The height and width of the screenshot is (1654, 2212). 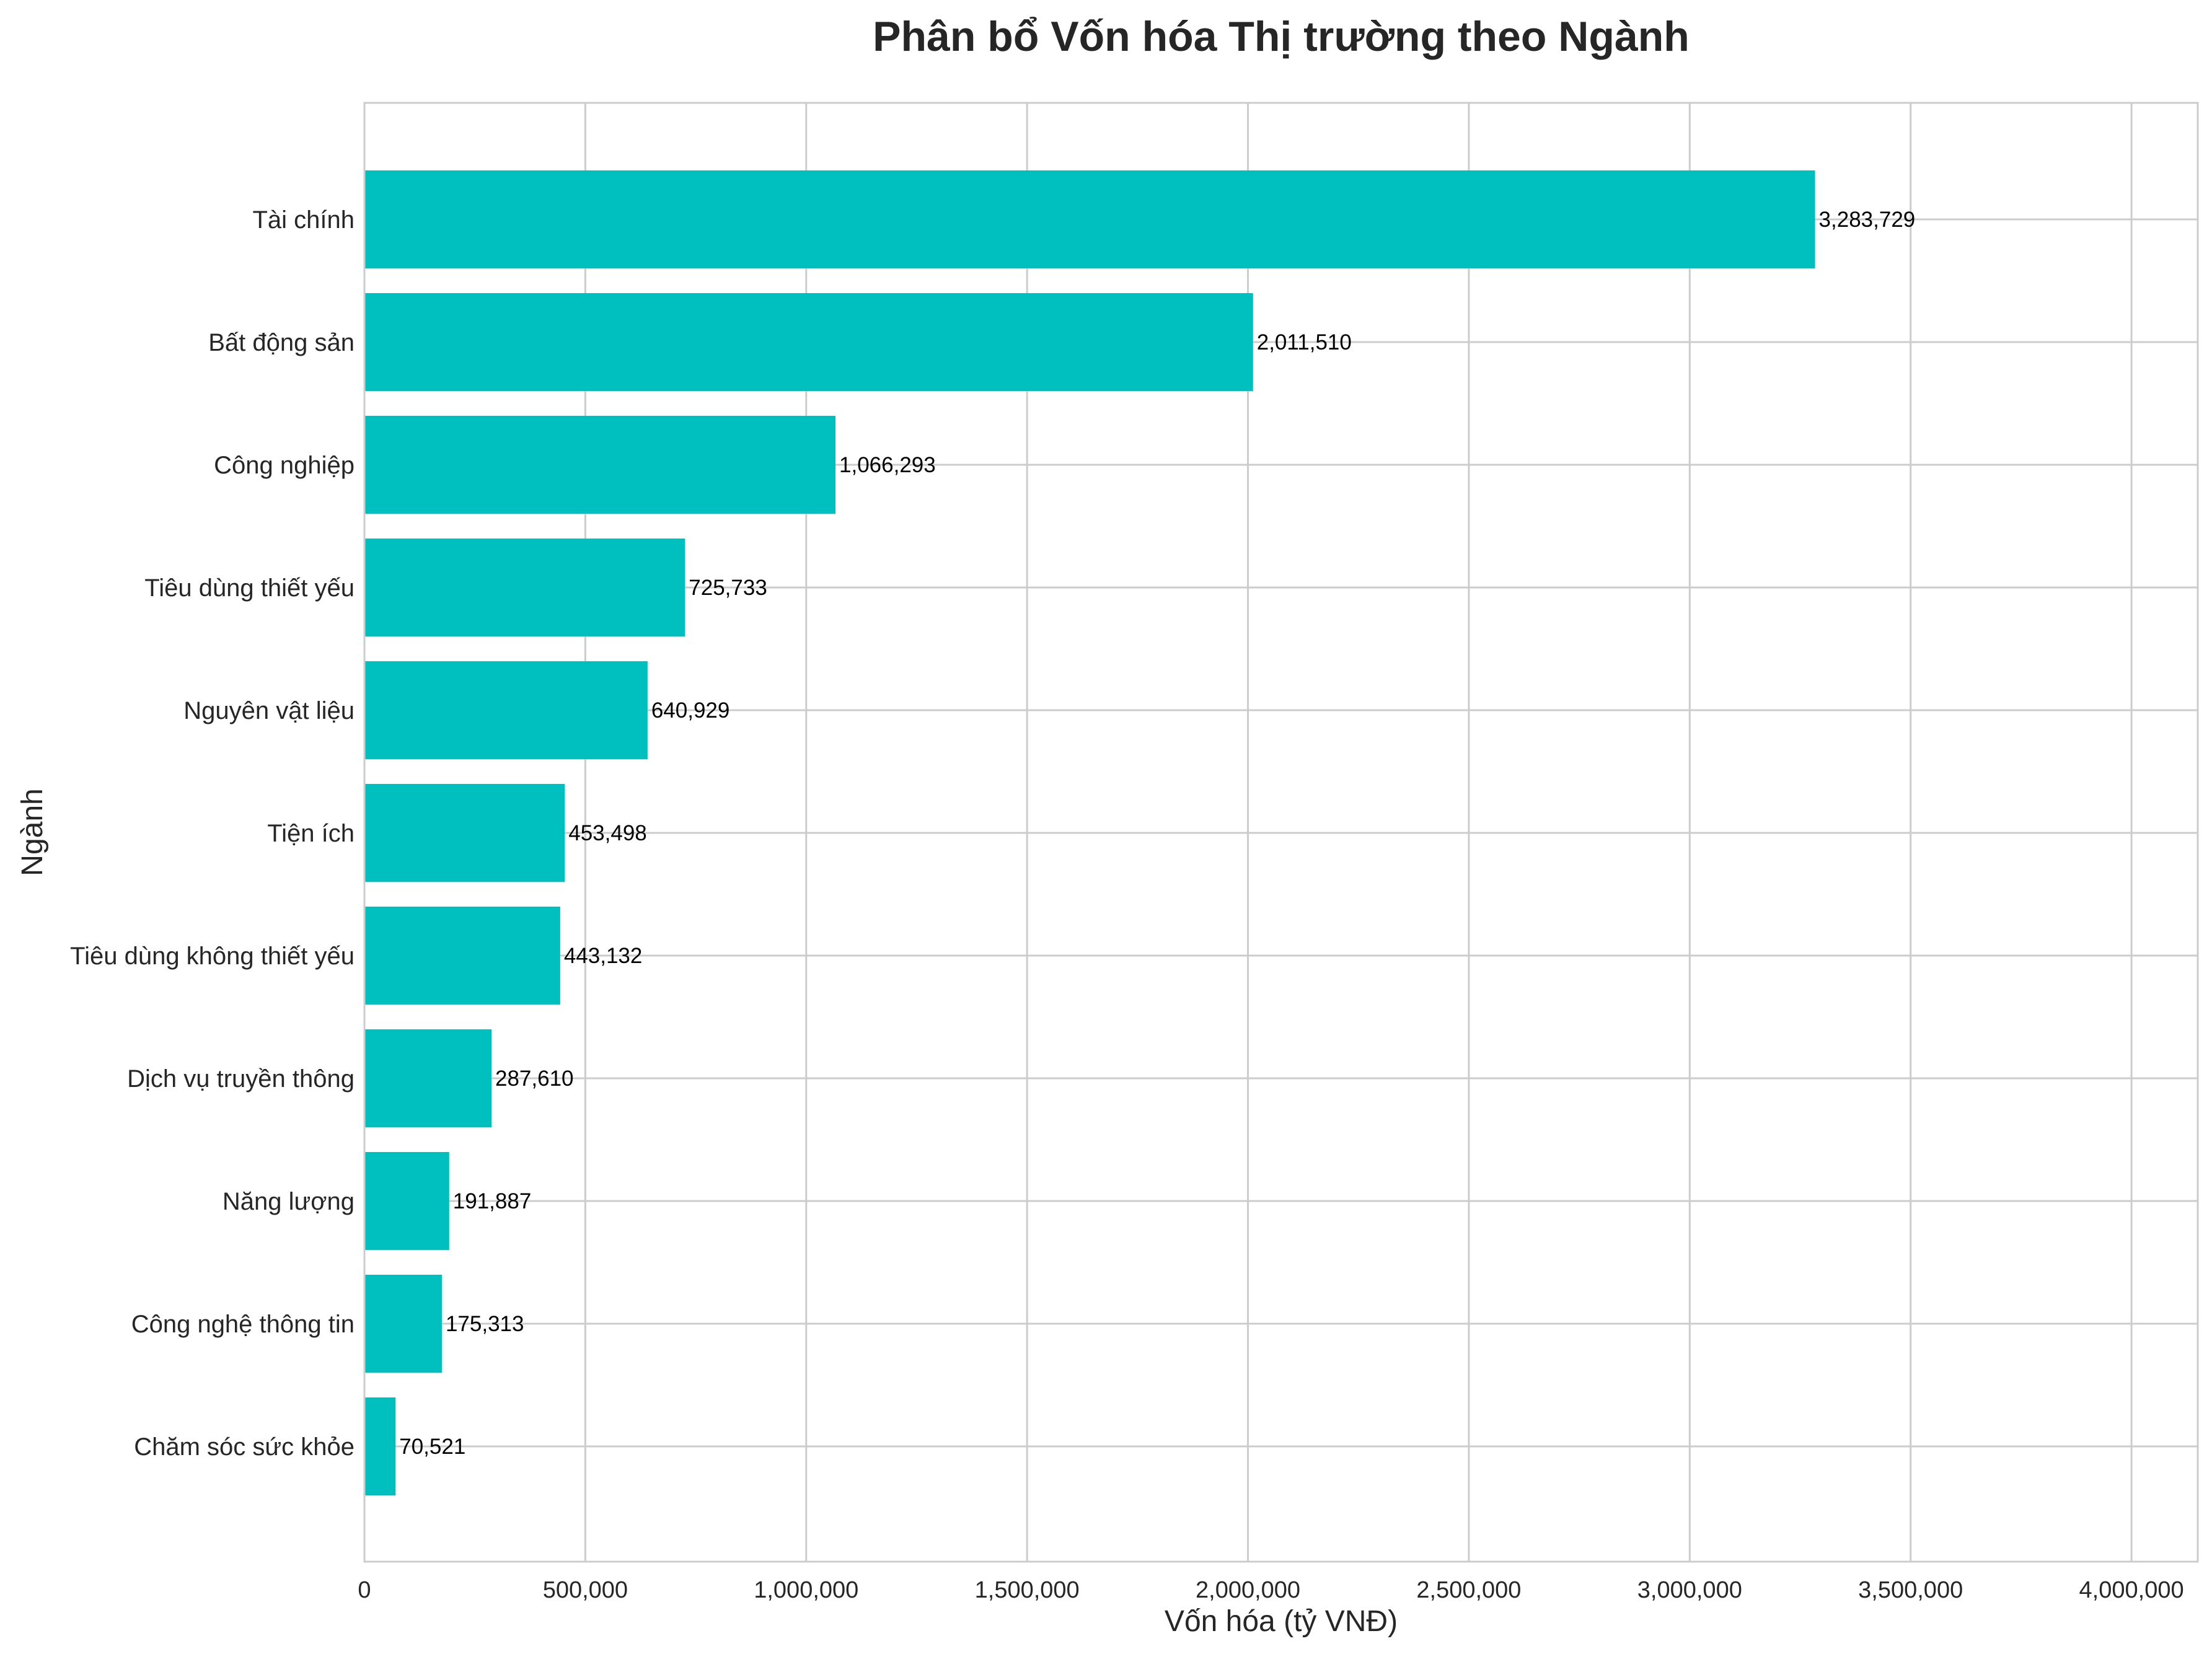 I want to click on x-axis-label: Vốn hóa (tỷ VNĐ), so click(x=1281, y=1621).